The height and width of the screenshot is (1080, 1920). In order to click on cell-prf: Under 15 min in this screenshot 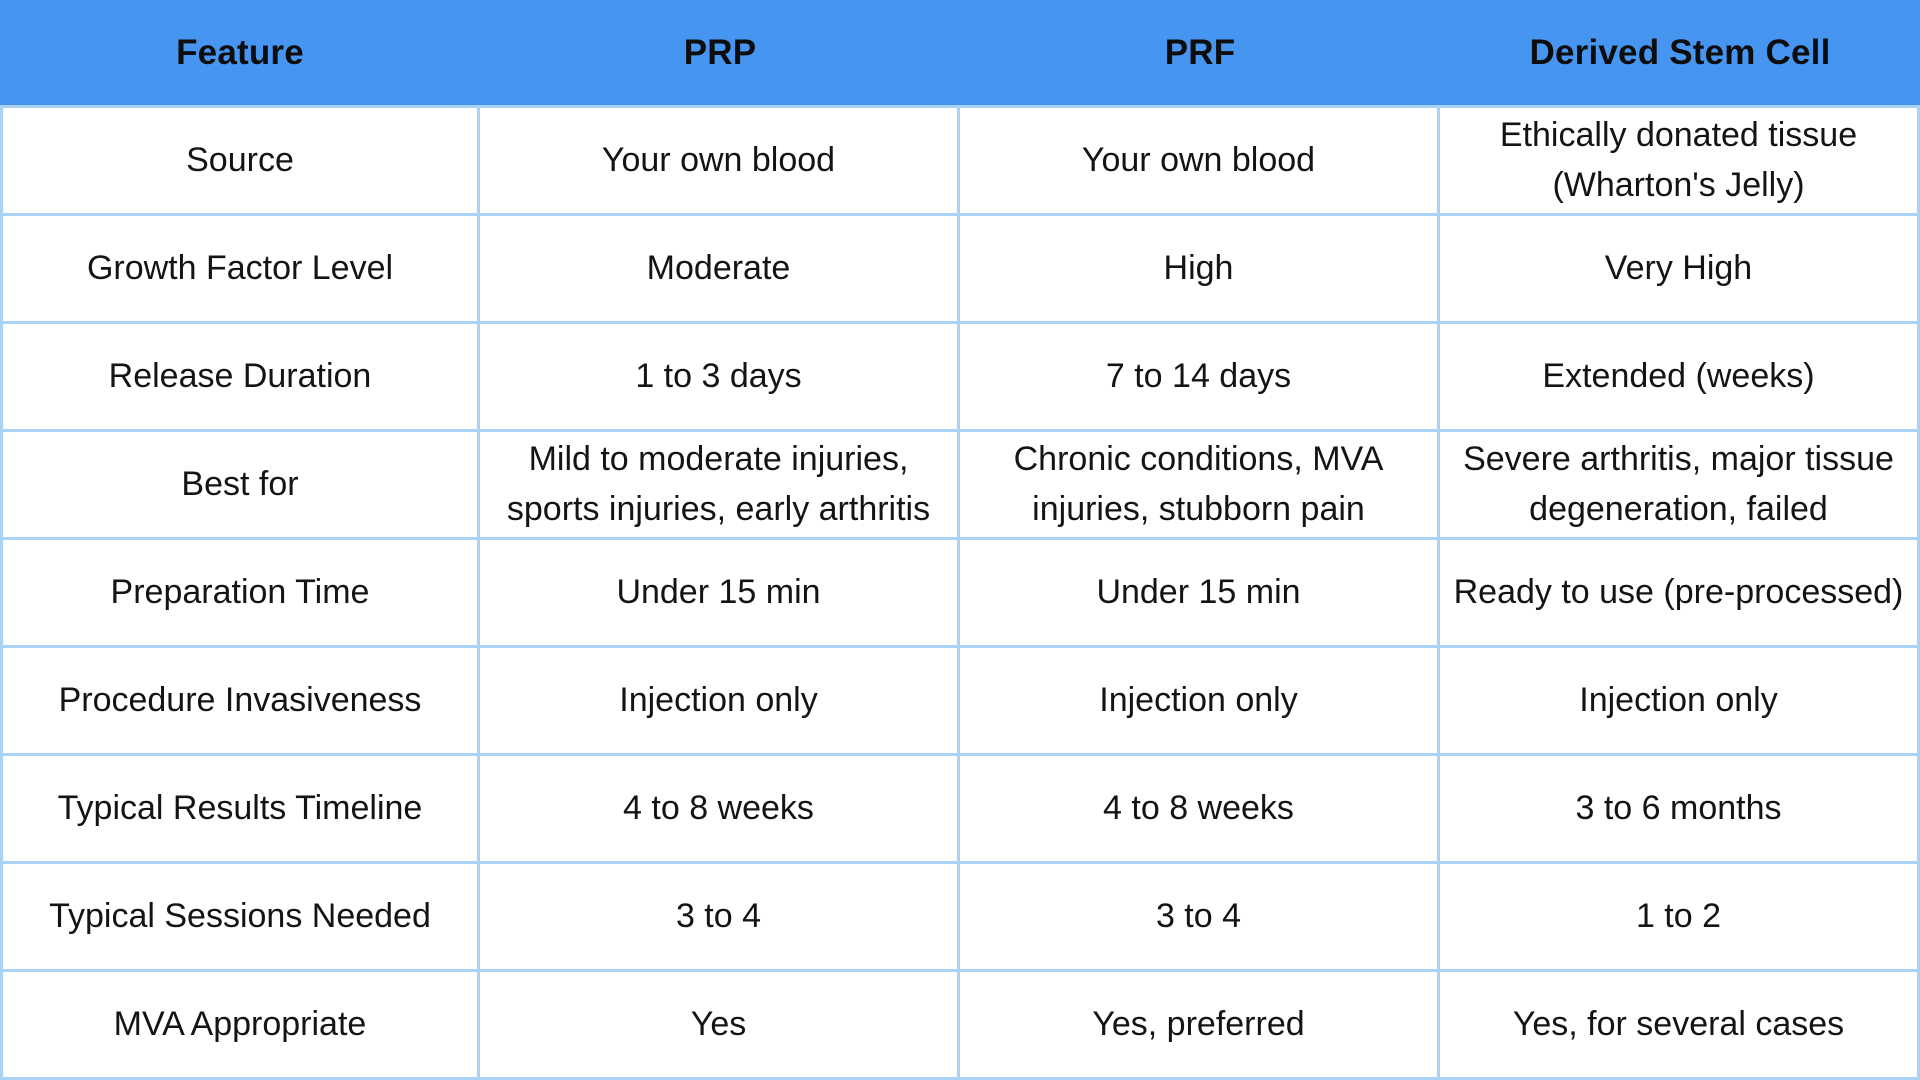, I will do `click(1200, 594)`.